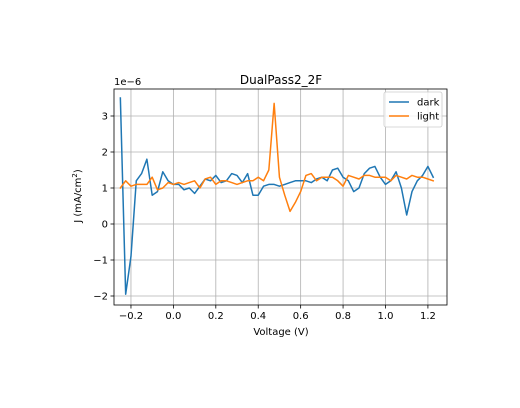  I want to click on x-tick-label: 0.8, so click(343, 316).